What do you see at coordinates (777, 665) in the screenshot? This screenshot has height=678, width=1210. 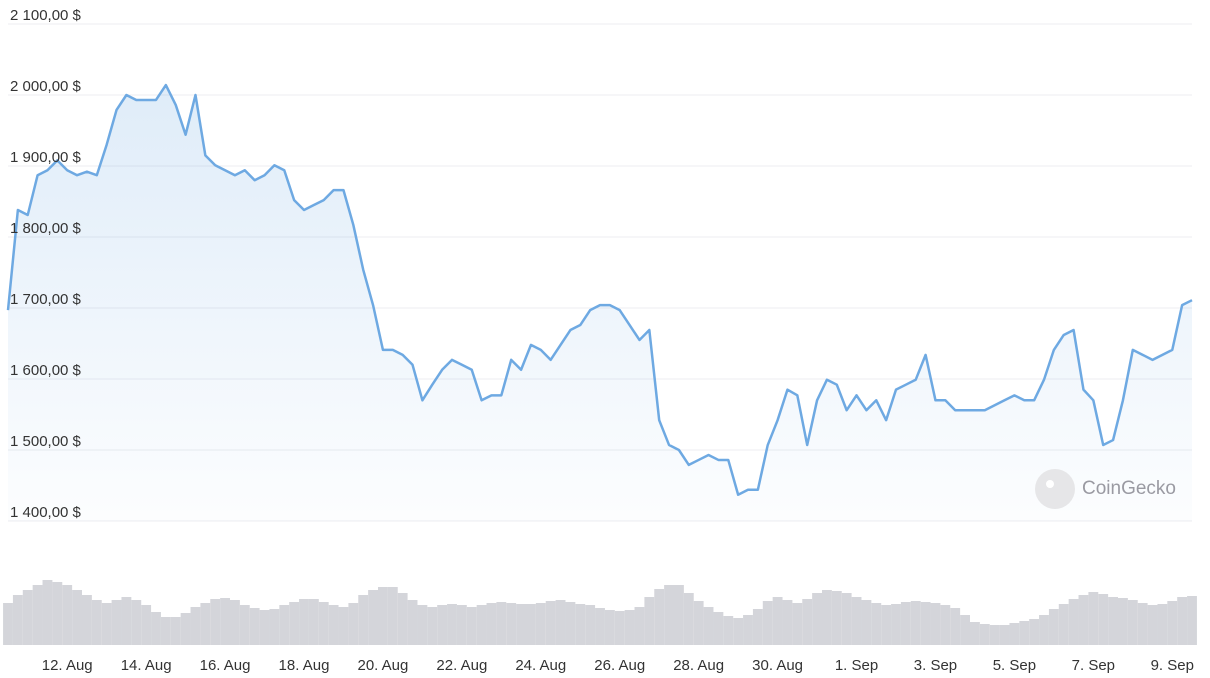 I see `x-tick-label: 30. Aug` at bounding box center [777, 665].